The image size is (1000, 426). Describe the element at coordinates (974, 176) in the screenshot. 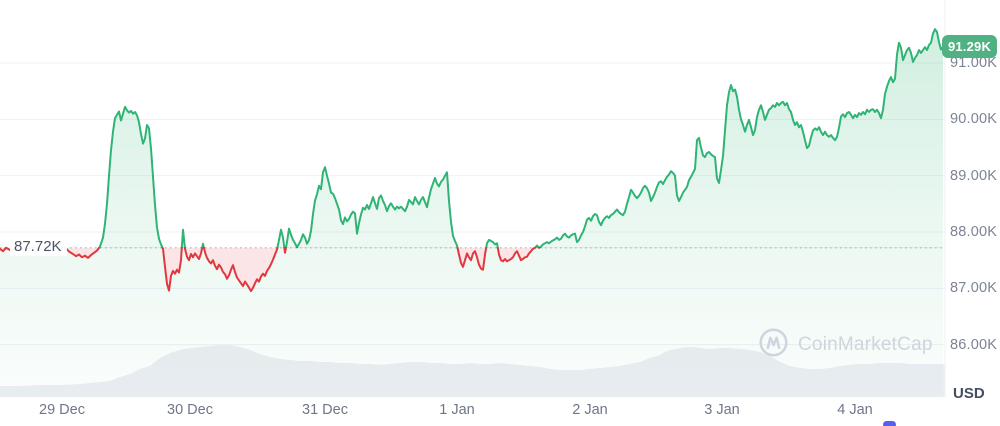

I see `y-axis-label: 89.00K` at that location.